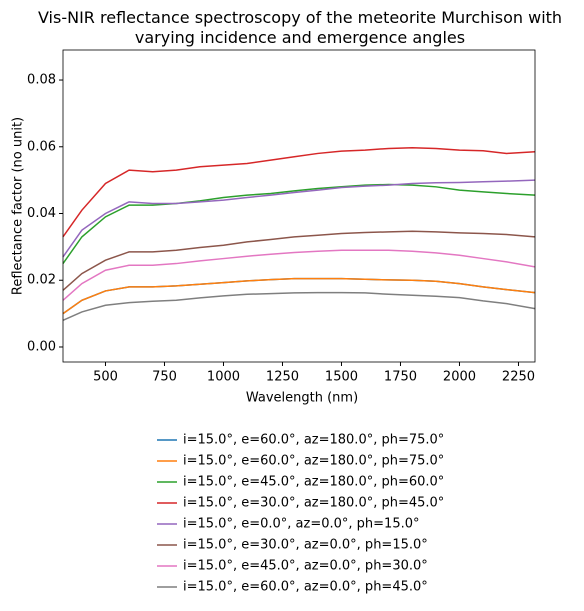 The width and height of the screenshot is (584, 611). What do you see at coordinates (105, 377) in the screenshot?
I see `x-tick-label: 500` at bounding box center [105, 377].